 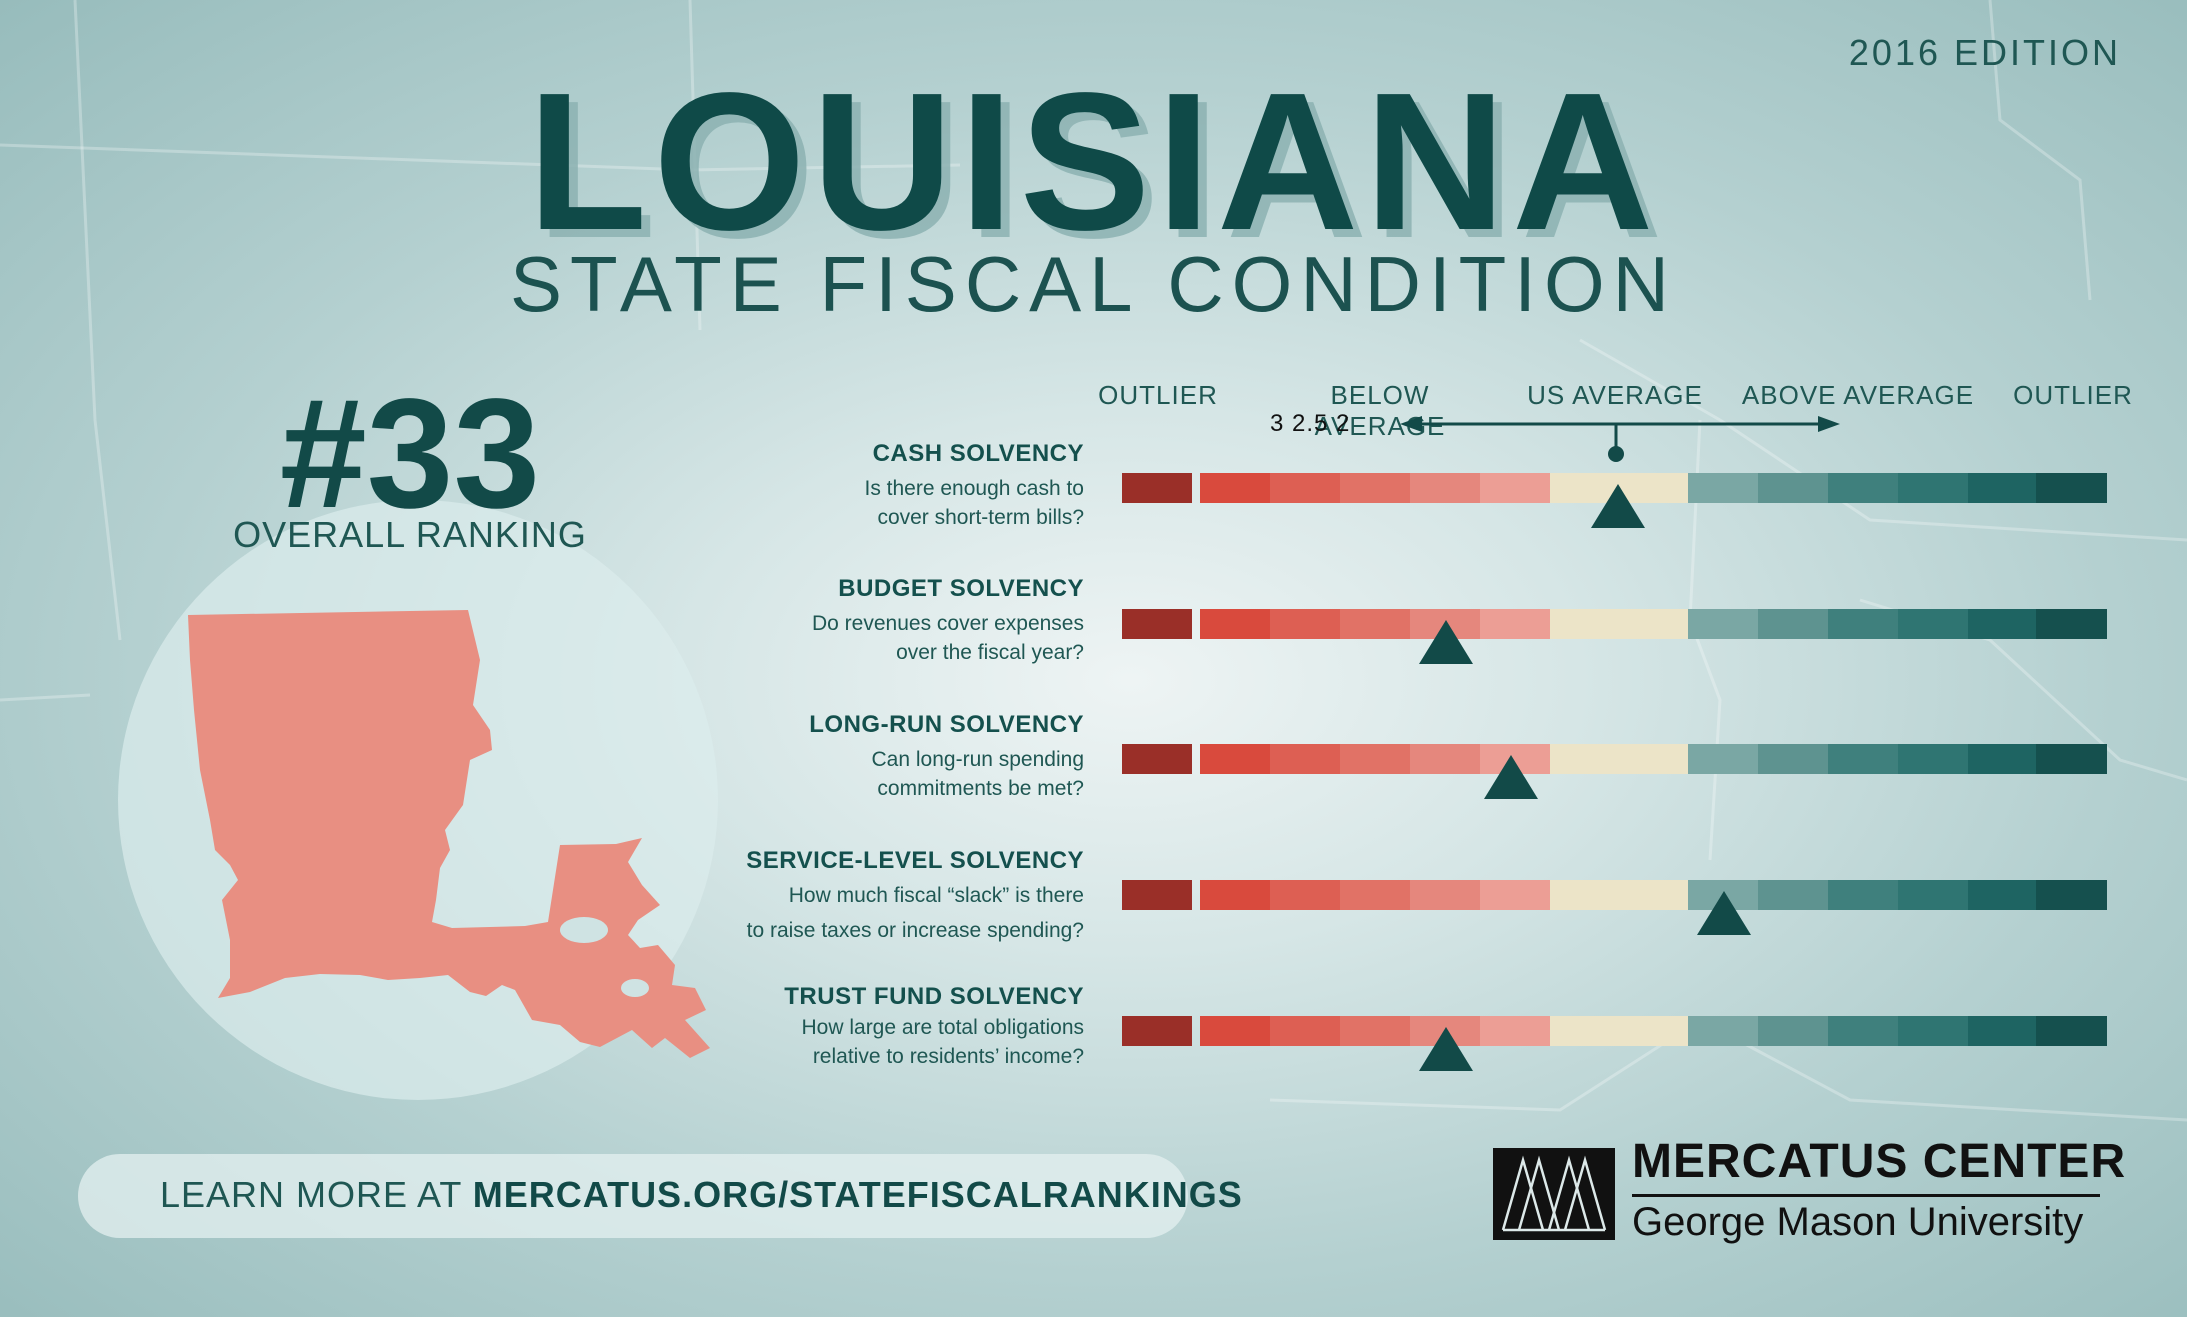 I want to click on learn-more-banner, so click(x=633, y=1196).